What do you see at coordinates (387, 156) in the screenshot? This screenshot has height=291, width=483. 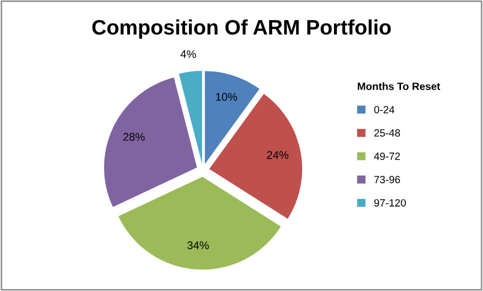 I see `legend-label: 49-72` at bounding box center [387, 156].